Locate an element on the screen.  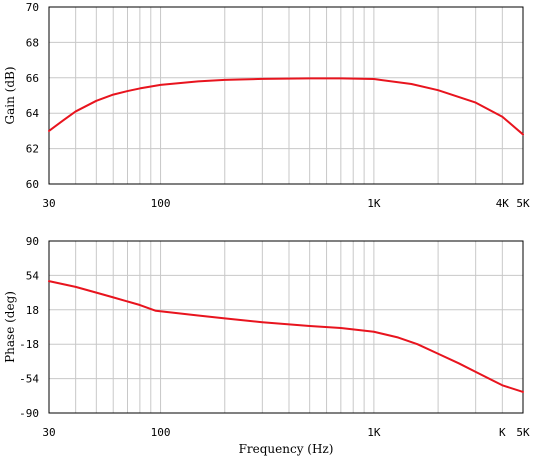
gain-y-axis-title: Gain (dB) is located at coordinates (10, 96).